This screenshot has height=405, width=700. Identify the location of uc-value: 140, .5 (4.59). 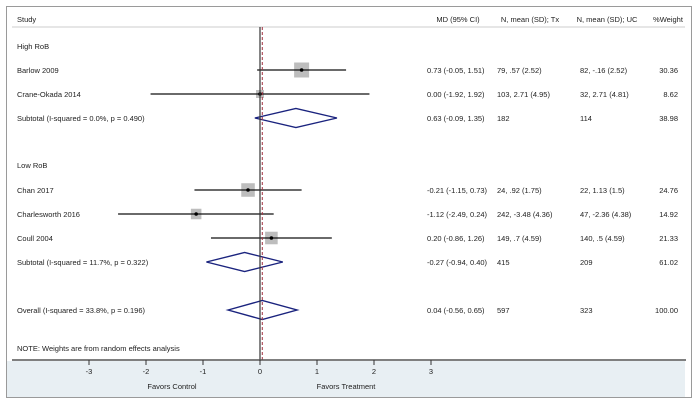
(602, 238).